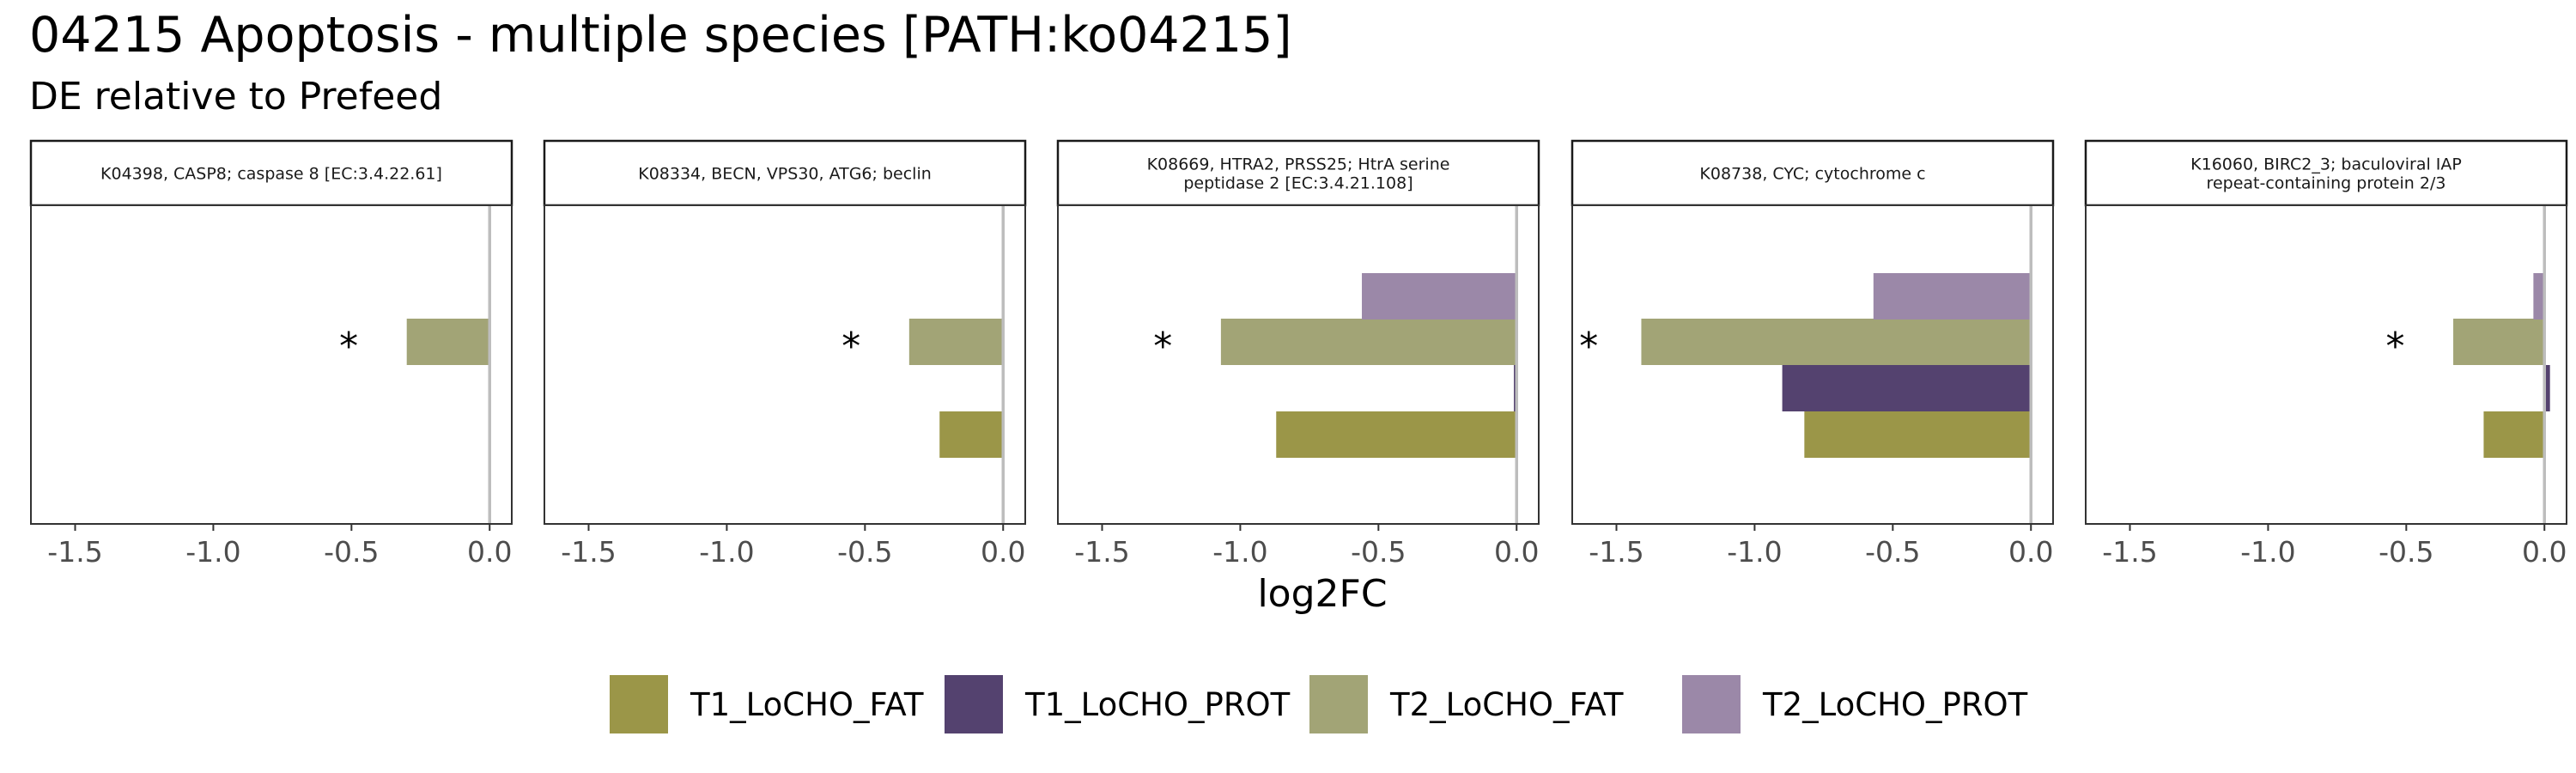 The width and height of the screenshot is (2576, 773). I want to click on legend-label: T1_LoCHO_PROT, so click(1158, 704).